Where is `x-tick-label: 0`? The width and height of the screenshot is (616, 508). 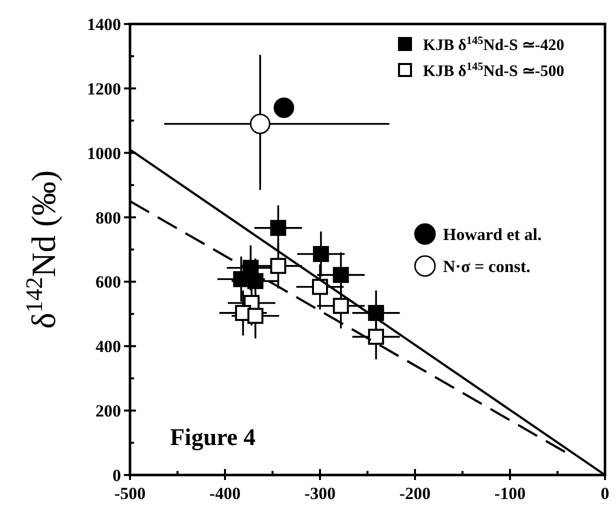
x-tick-label: 0 is located at coordinates (605, 493).